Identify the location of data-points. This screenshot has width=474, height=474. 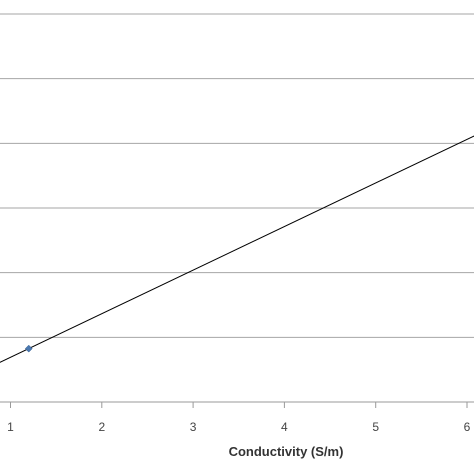
(28, 348).